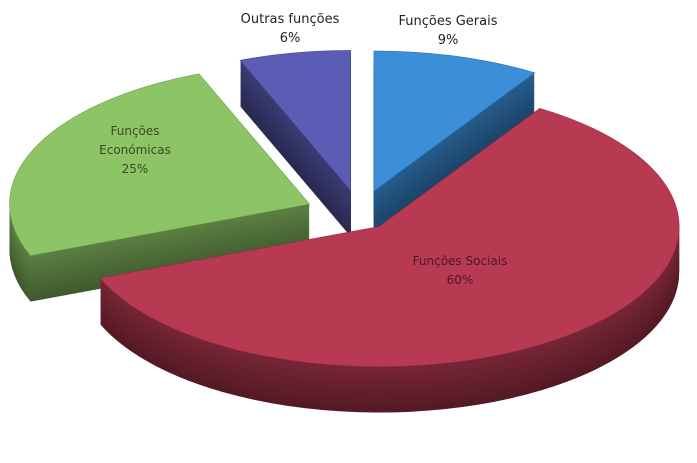  What do you see at coordinates (460, 280) in the screenshot?
I see `label-value: 60%` at bounding box center [460, 280].